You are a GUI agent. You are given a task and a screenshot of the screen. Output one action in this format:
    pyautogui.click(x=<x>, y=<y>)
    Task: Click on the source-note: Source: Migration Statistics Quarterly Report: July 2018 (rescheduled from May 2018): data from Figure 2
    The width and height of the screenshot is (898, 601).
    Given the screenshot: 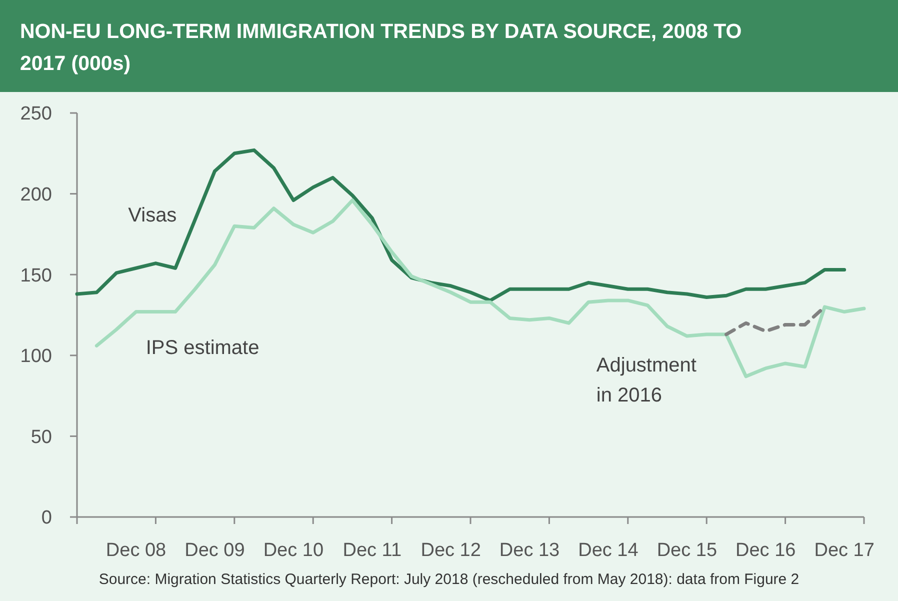 What is the action you would take?
    pyautogui.click(x=449, y=579)
    